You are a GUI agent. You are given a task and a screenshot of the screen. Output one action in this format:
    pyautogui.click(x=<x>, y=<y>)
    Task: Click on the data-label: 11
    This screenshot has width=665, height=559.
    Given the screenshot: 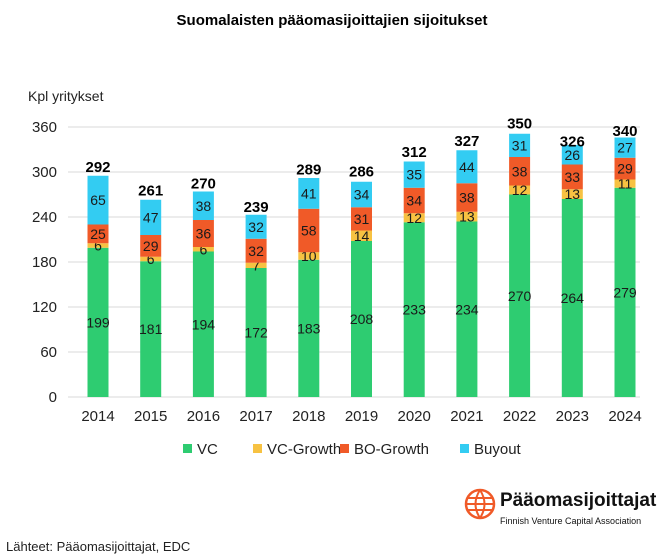 What is the action you would take?
    pyautogui.click(x=625, y=184)
    